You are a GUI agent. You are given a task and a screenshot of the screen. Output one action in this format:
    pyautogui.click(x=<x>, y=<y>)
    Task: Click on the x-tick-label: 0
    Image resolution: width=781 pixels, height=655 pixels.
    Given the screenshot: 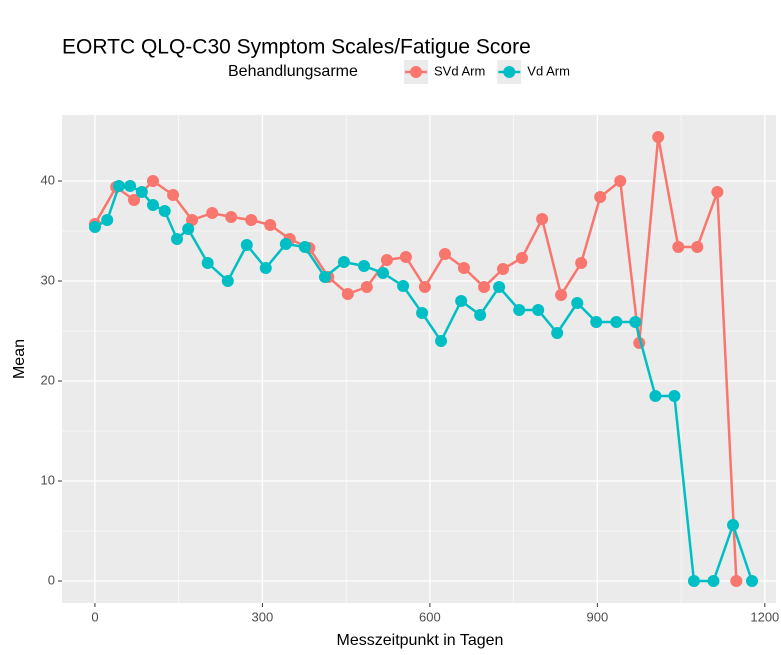 What is the action you would take?
    pyautogui.click(x=94, y=616)
    